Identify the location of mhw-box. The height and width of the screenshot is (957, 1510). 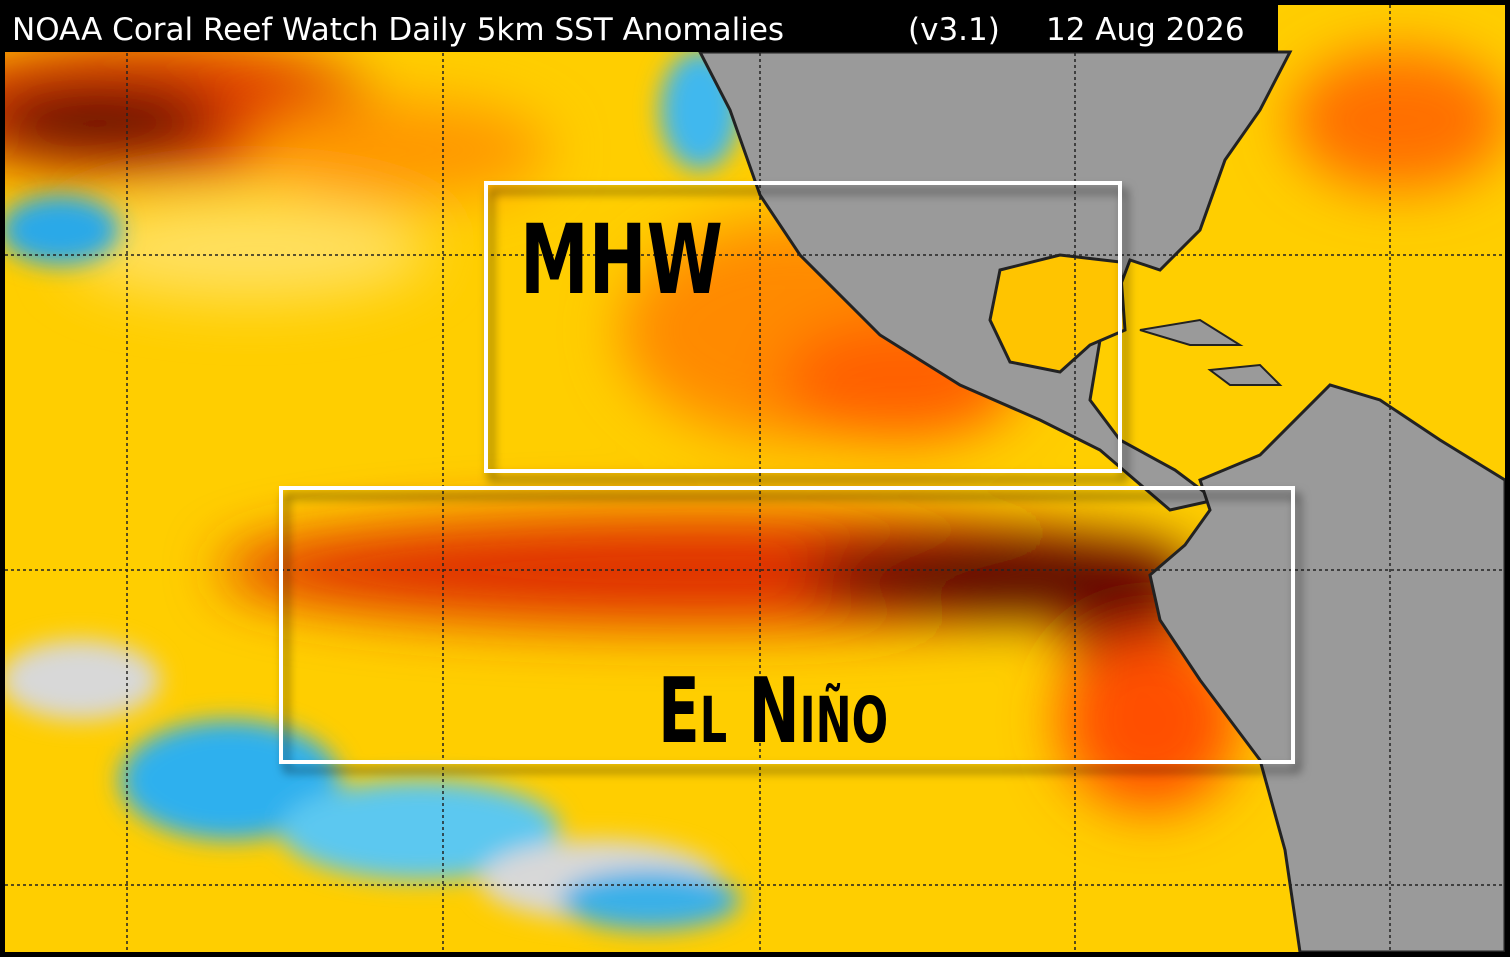
(803, 327).